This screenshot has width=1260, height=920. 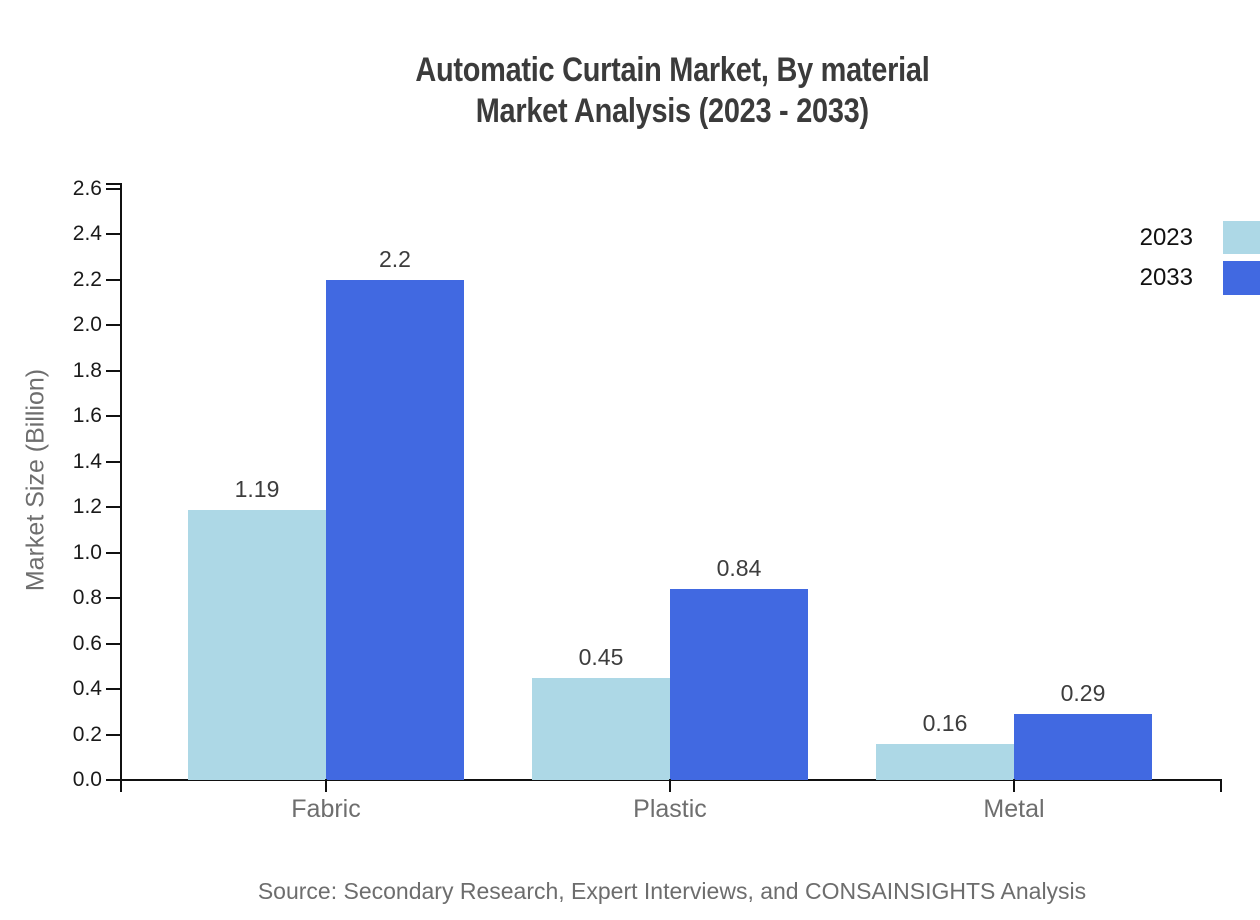 What do you see at coordinates (1014, 809) in the screenshot?
I see `category-label-metal: Metal` at bounding box center [1014, 809].